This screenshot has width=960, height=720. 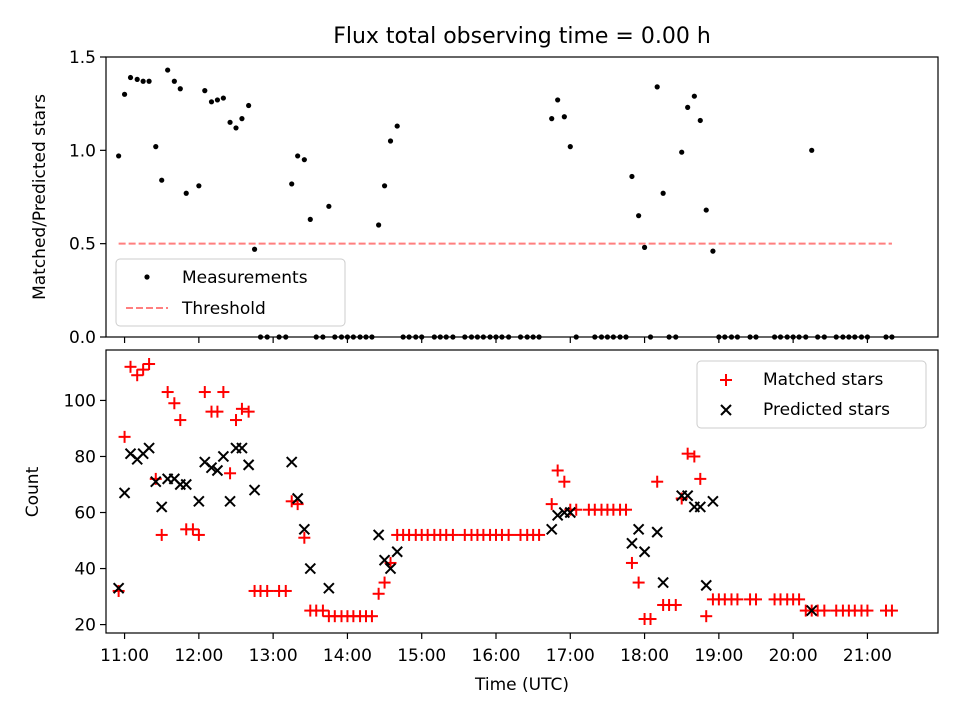 What do you see at coordinates (80, 401) in the screenshot?
I see `bottom-ytick-label-4: 100` at bounding box center [80, 401].